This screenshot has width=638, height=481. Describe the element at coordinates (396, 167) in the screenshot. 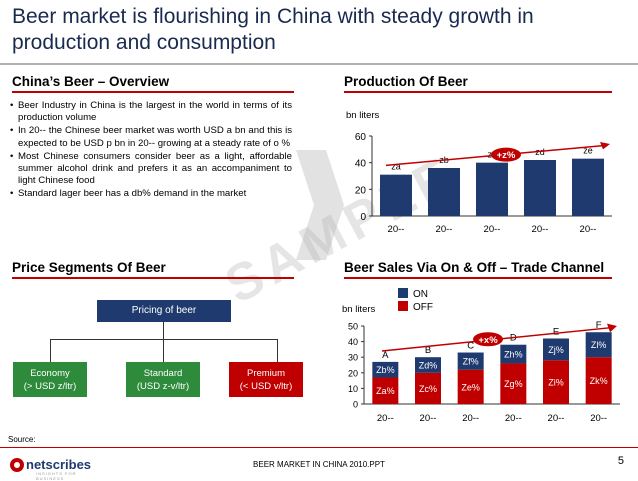

I see `data-label: za` at that location.